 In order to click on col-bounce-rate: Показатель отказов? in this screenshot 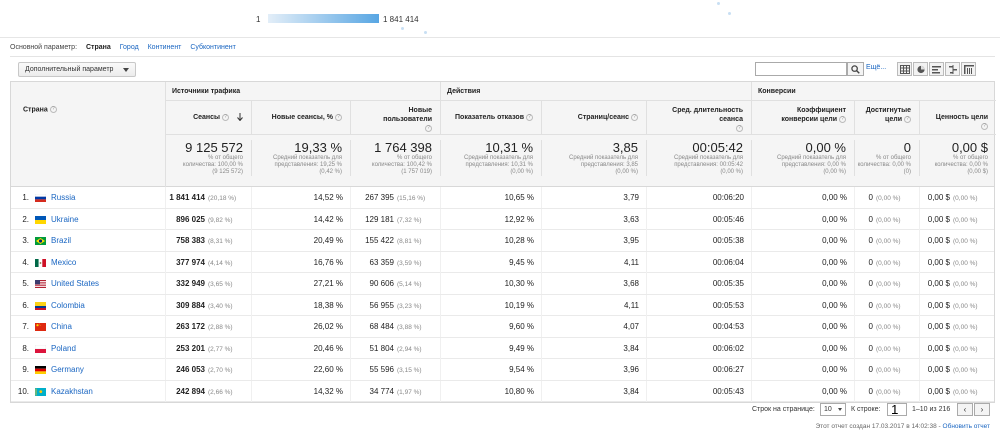, I will do `click(491, 118)`.